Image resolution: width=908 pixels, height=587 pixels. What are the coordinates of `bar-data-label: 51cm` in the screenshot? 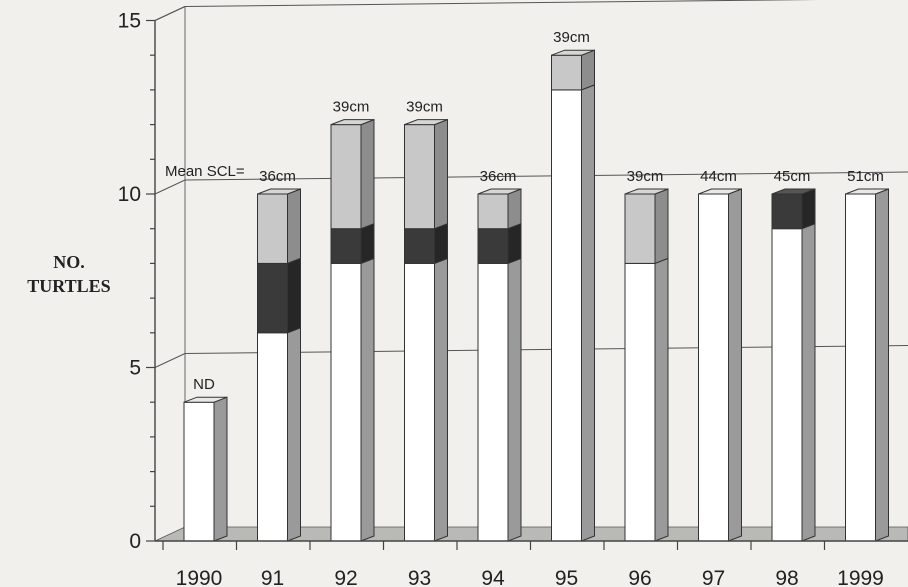 It's located at (865, 176).